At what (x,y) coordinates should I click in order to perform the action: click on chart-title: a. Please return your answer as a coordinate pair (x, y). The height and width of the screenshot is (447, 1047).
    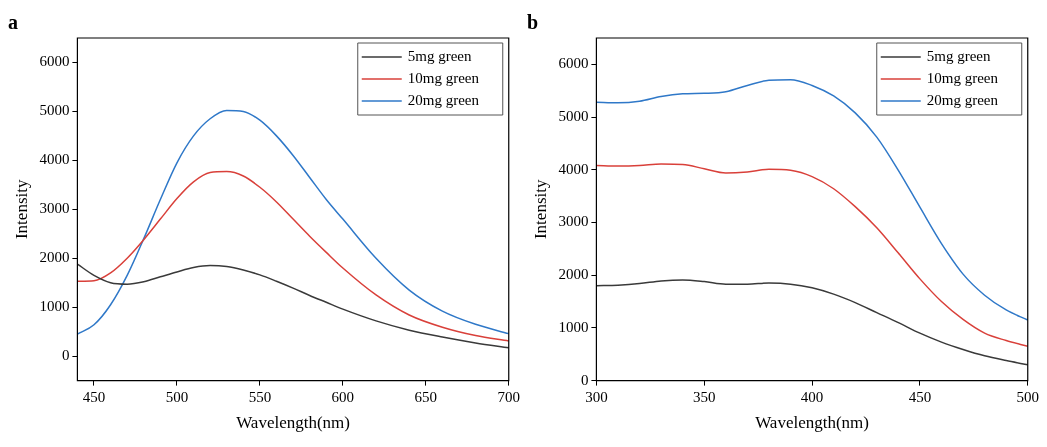
    Looking at the image, I should click on (13, 22).